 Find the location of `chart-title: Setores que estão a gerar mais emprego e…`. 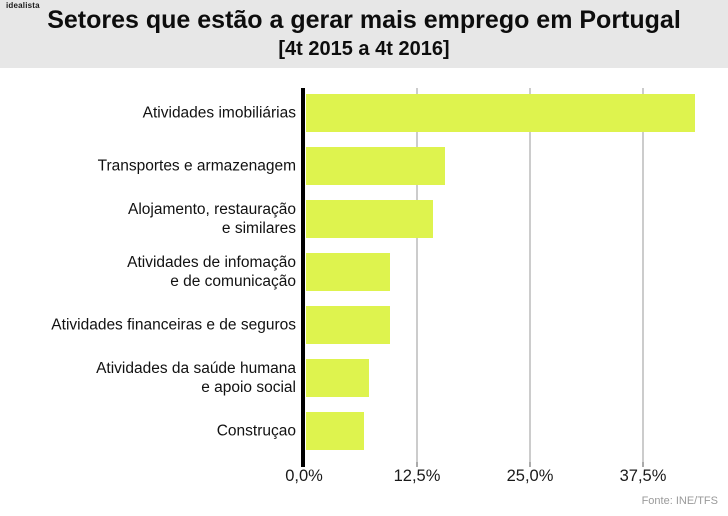

chart-title: Setores que estão a gerar mais emprego e… is located at coordinates (364, 20).